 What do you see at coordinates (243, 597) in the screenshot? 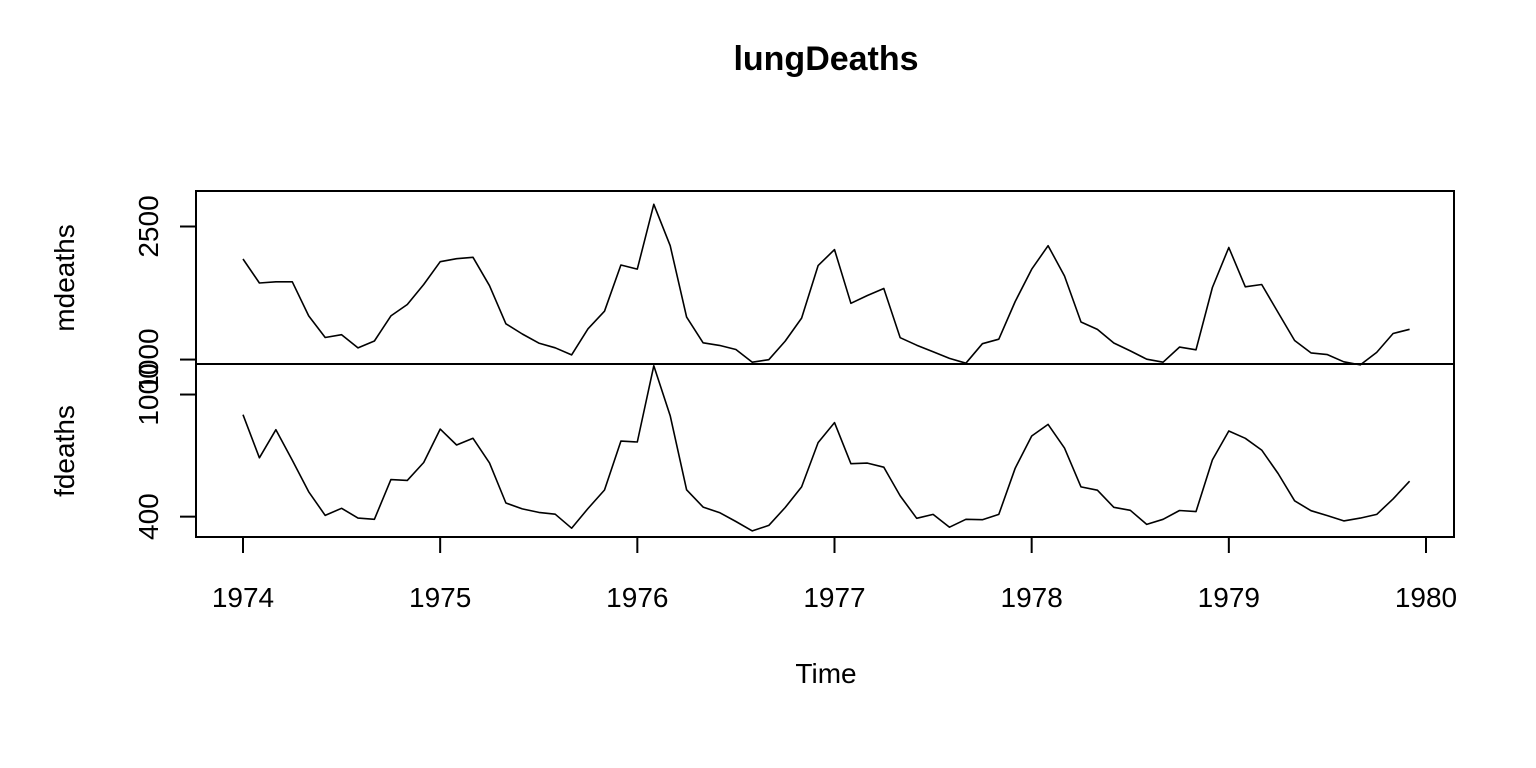
I see `x-tick-label-1974: 1974` at bounding box center [243, 597].